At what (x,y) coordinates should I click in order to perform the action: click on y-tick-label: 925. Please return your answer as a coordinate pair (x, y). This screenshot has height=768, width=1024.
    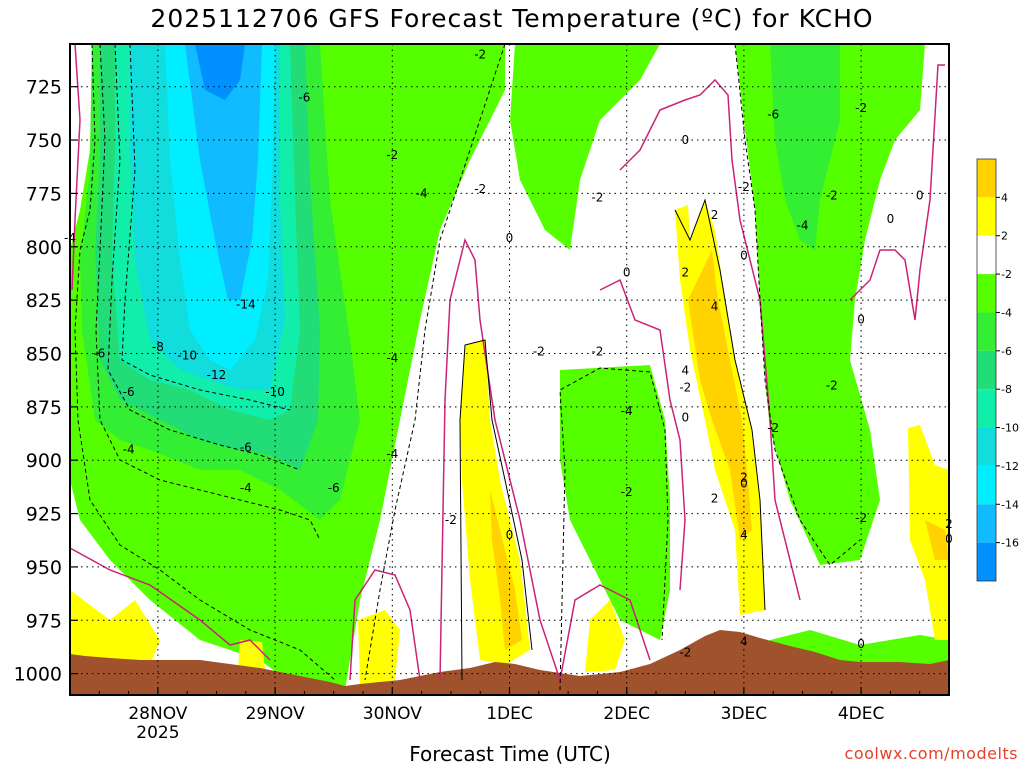
    Looking at the image, I should click on (44, 515).